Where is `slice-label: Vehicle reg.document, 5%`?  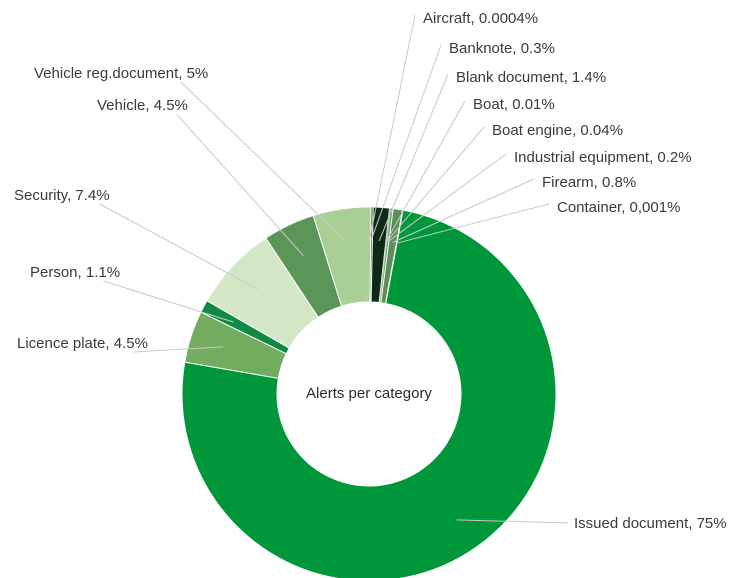
slice-label: Vehicle reg.document, 5% is located at coordinates (121, 73).